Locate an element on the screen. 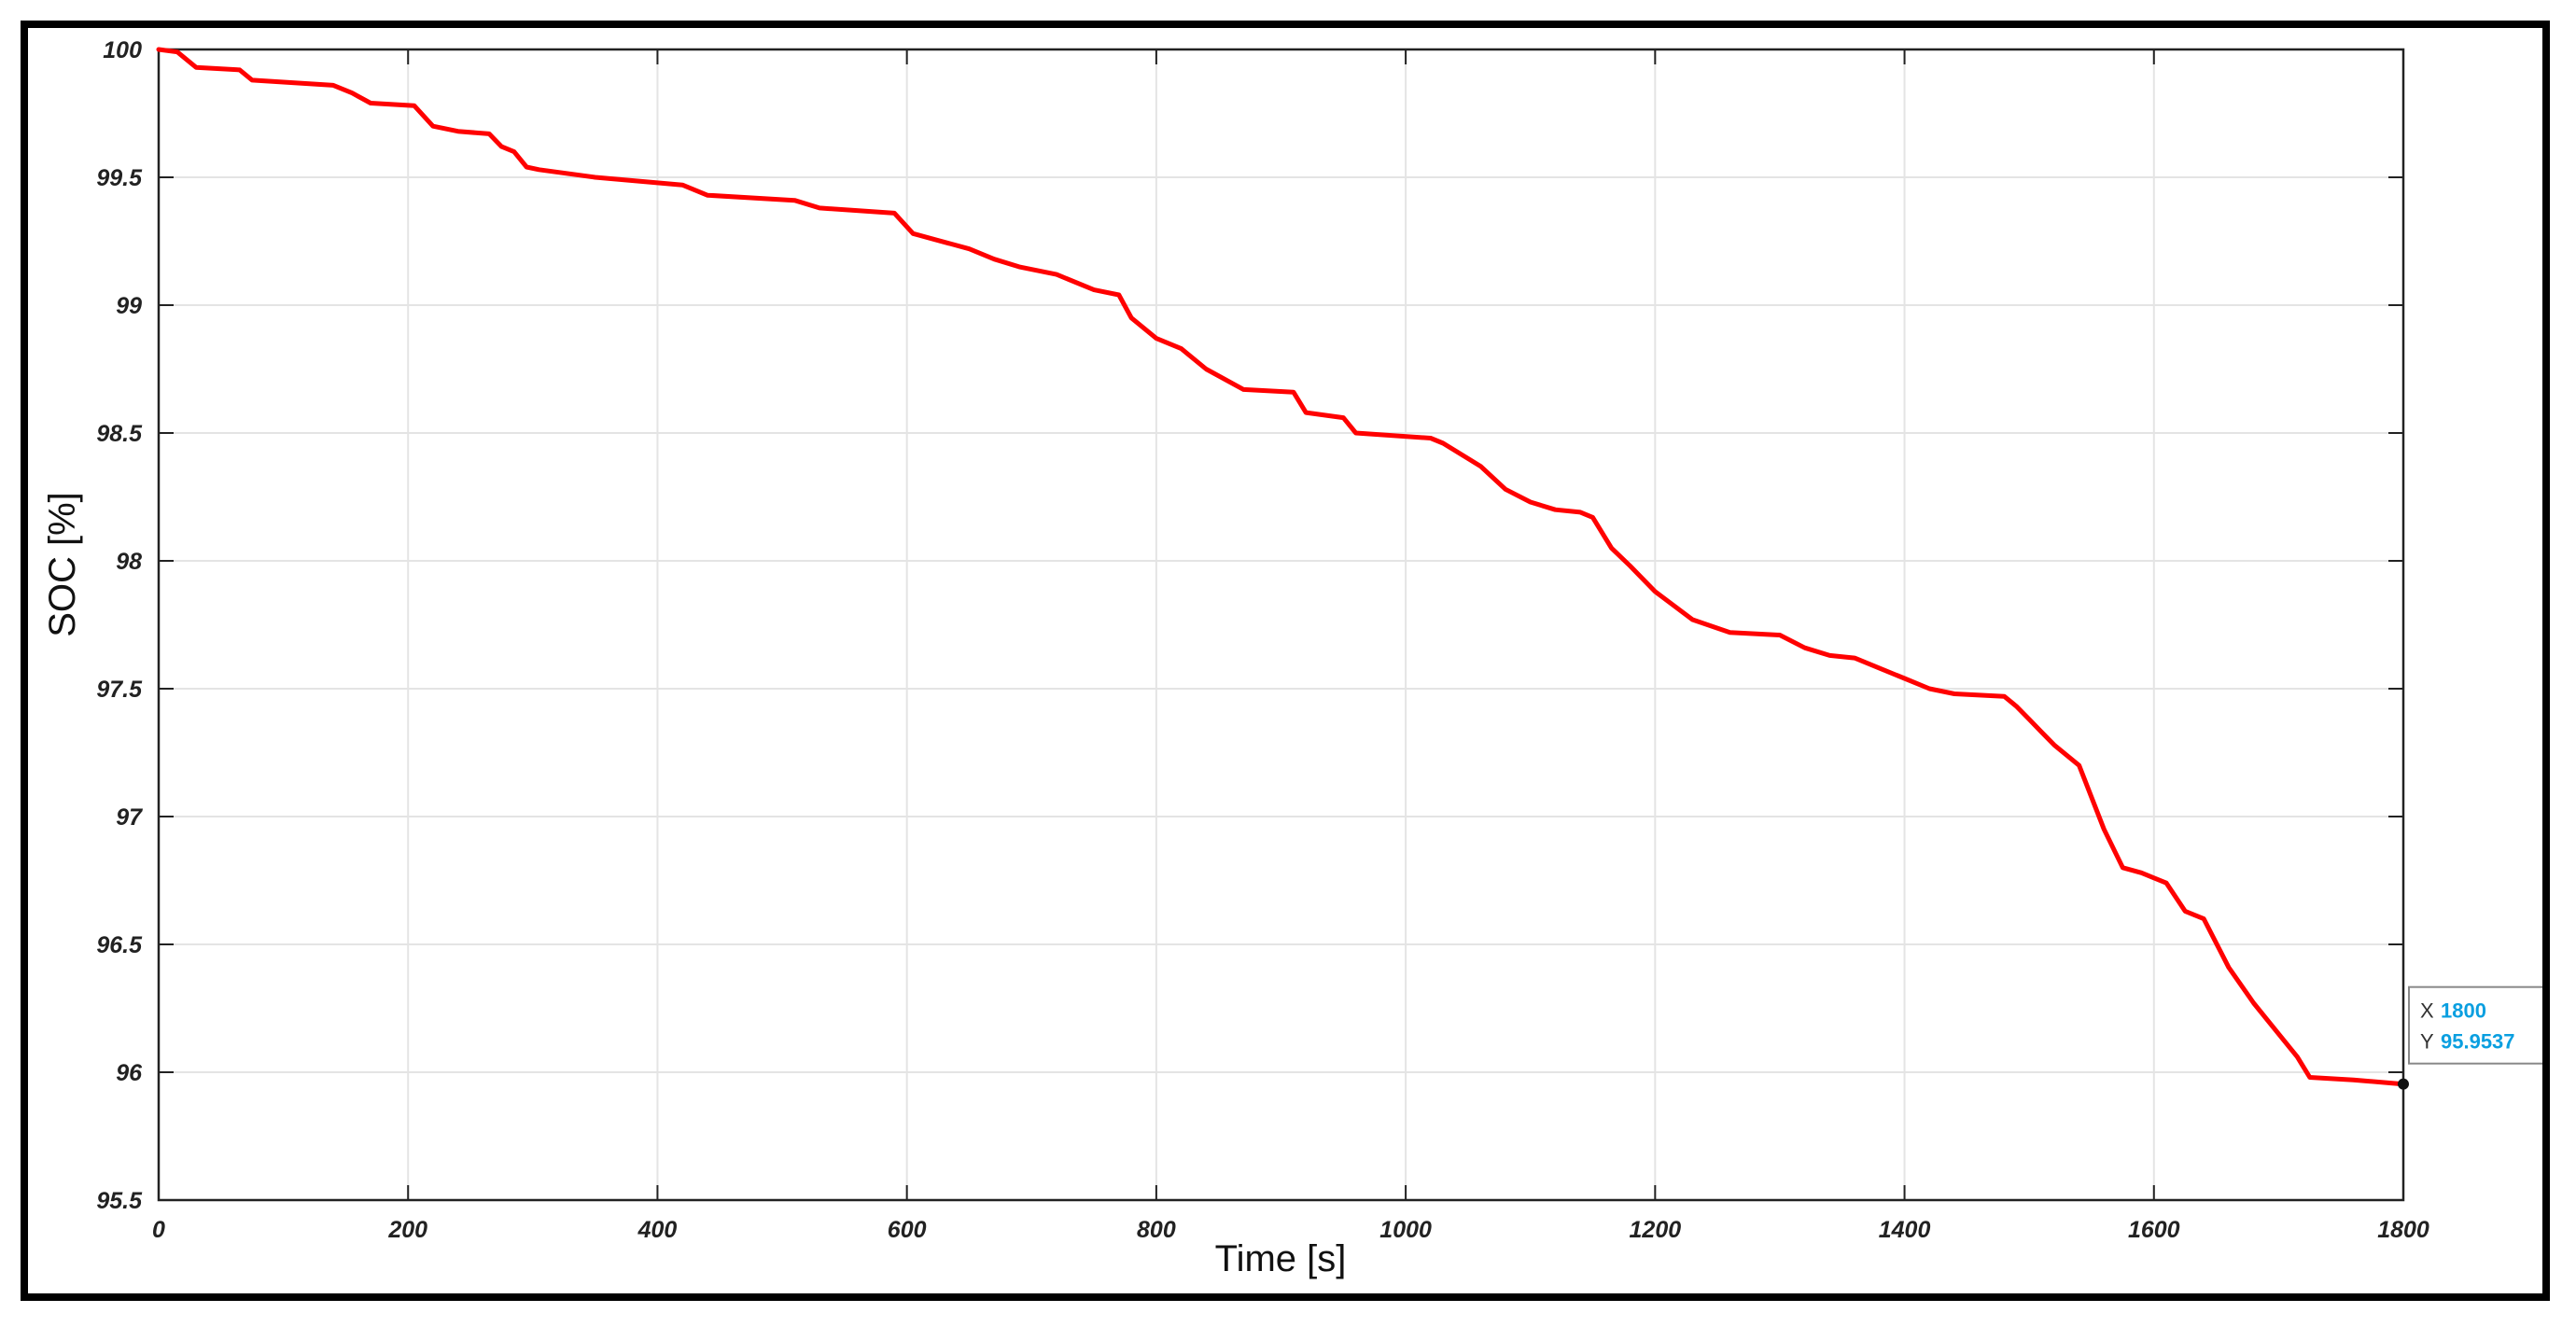 The height and width of the screenshot is (1327, 2576). datatip-y-label: Y is located at coordinates (2427, 1042).